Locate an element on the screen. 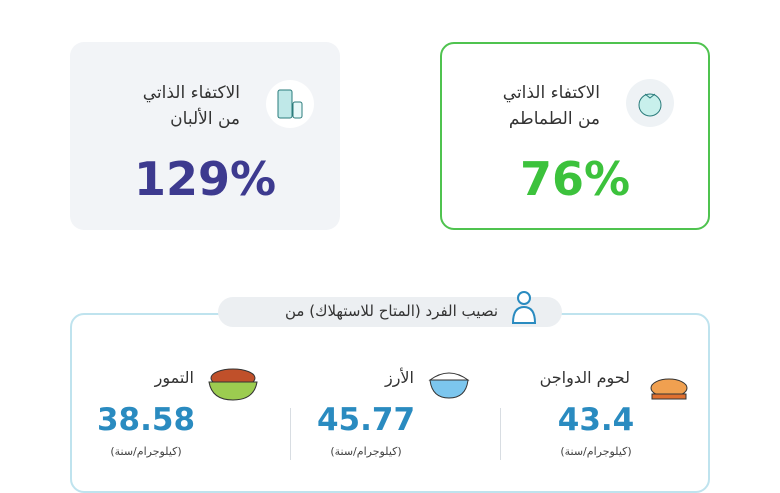  rice-unit: (كيلوجرام/سنة) is located at coordinates (366, 451).